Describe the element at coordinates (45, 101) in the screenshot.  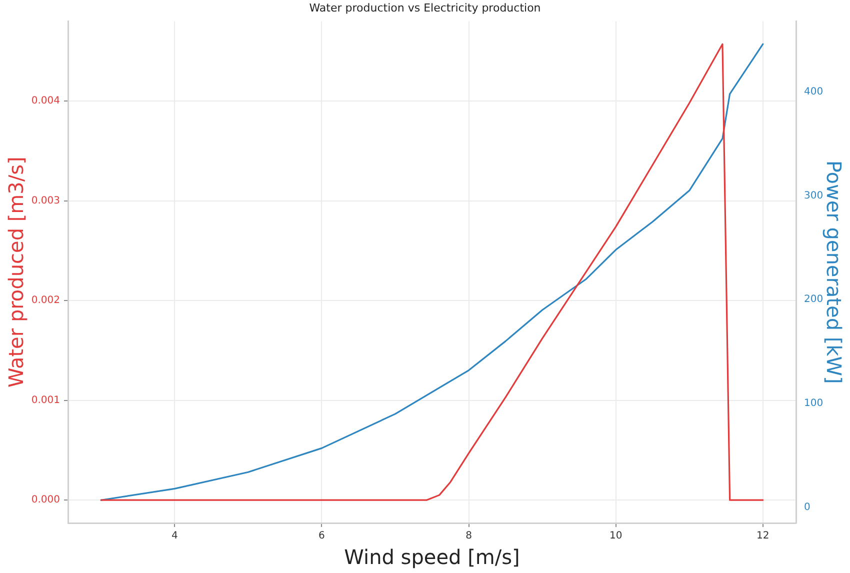
I see `y-tick-label: 0.004` at that location.